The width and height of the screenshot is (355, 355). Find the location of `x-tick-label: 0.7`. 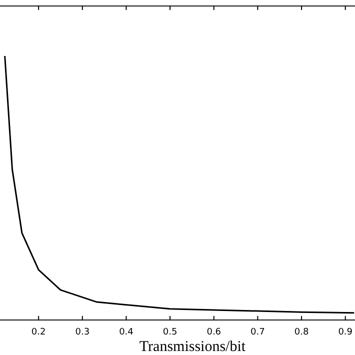

x-tick-label: 0.7 is located at coordinates (257, 333).